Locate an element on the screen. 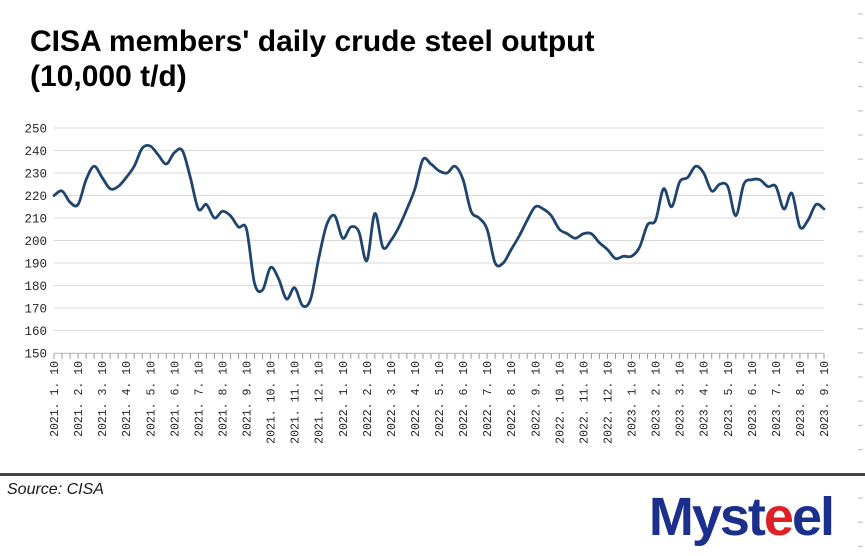 This screenshot has width=865, height=556. svg-text: 180 is located at coordinates (35, 287).